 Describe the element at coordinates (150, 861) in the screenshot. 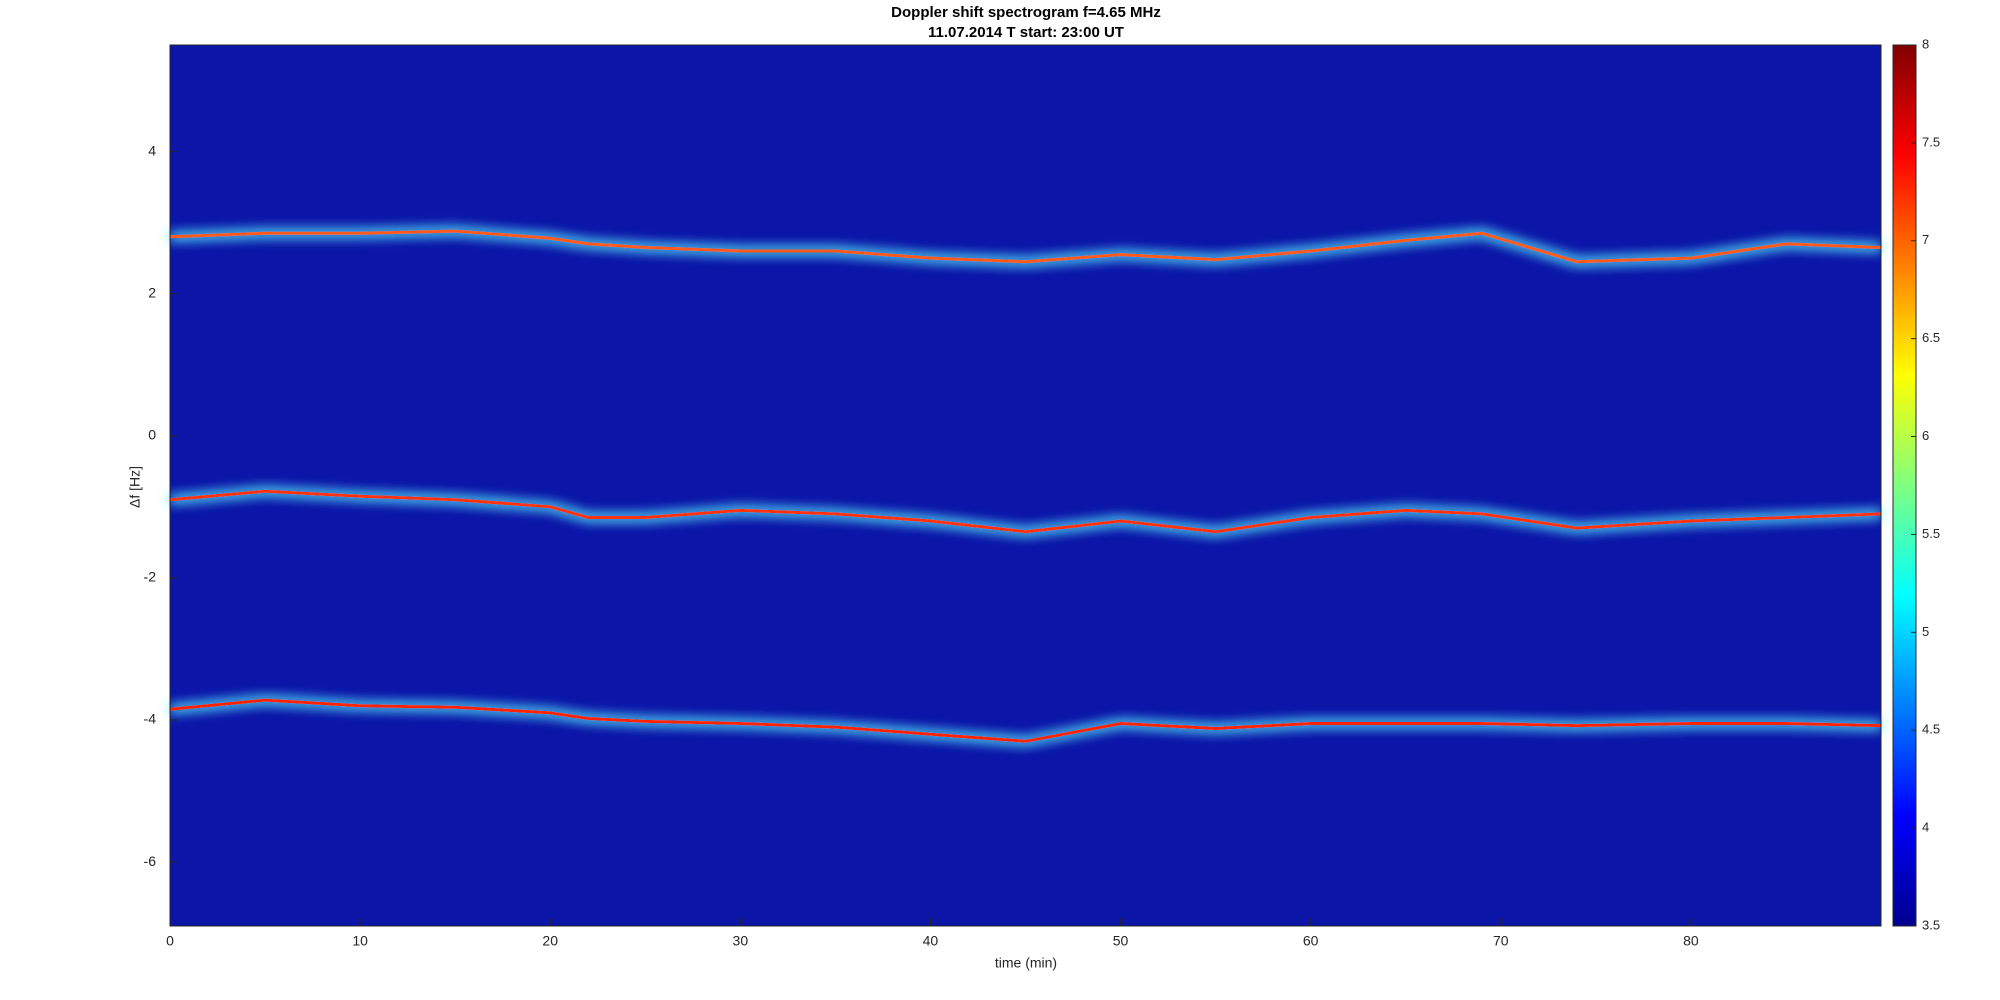

I see `y-tick-label: -6` at that location.